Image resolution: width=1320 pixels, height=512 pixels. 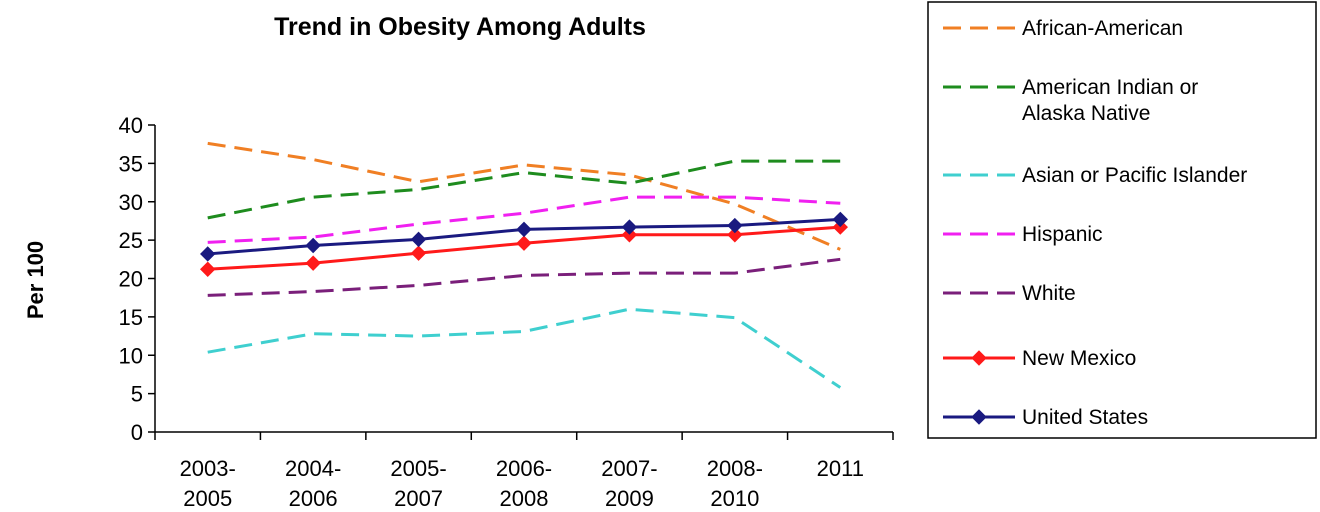 What do you see at coordinates (131, 240) in the screenshot?
I see `y-tick-label: 25` at bounding box center [131, 240].